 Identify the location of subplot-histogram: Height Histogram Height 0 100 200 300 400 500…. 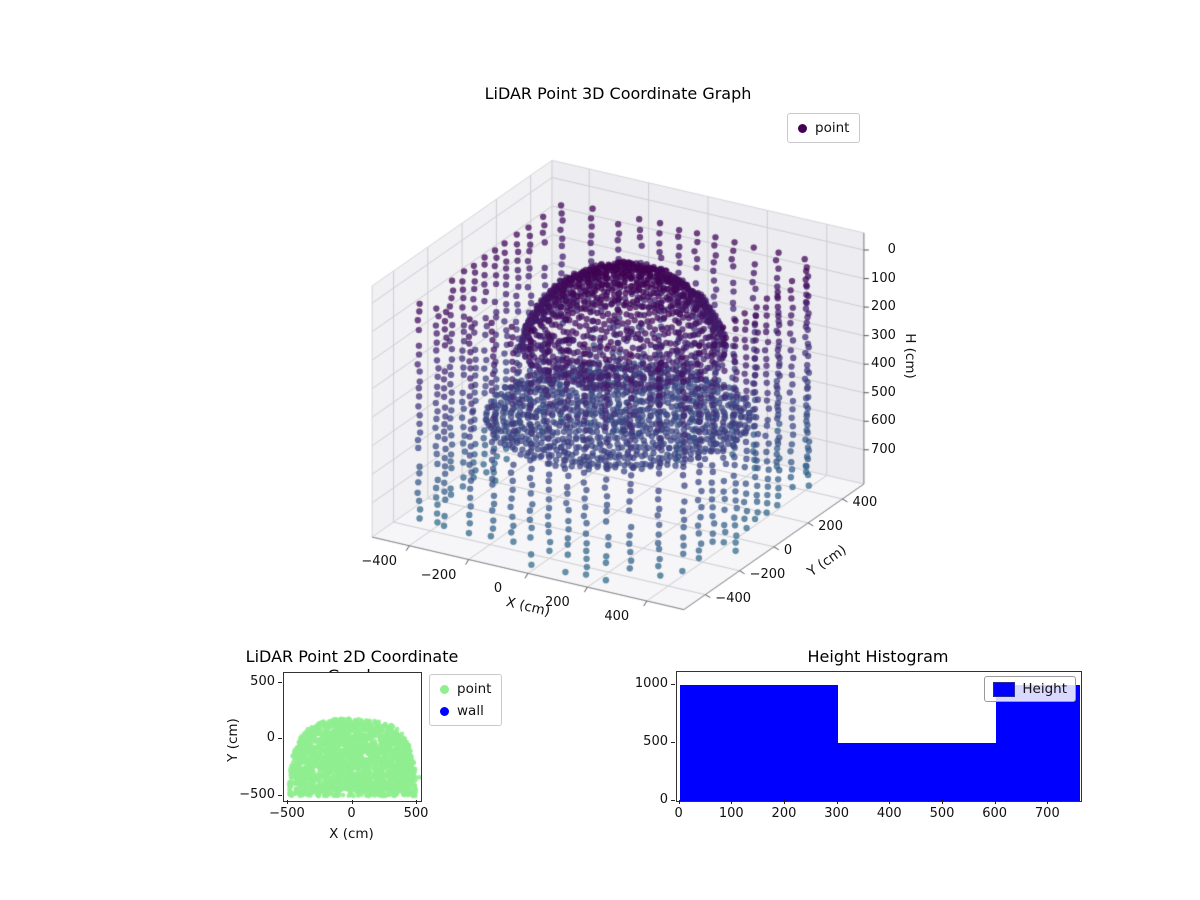
(877, 752).